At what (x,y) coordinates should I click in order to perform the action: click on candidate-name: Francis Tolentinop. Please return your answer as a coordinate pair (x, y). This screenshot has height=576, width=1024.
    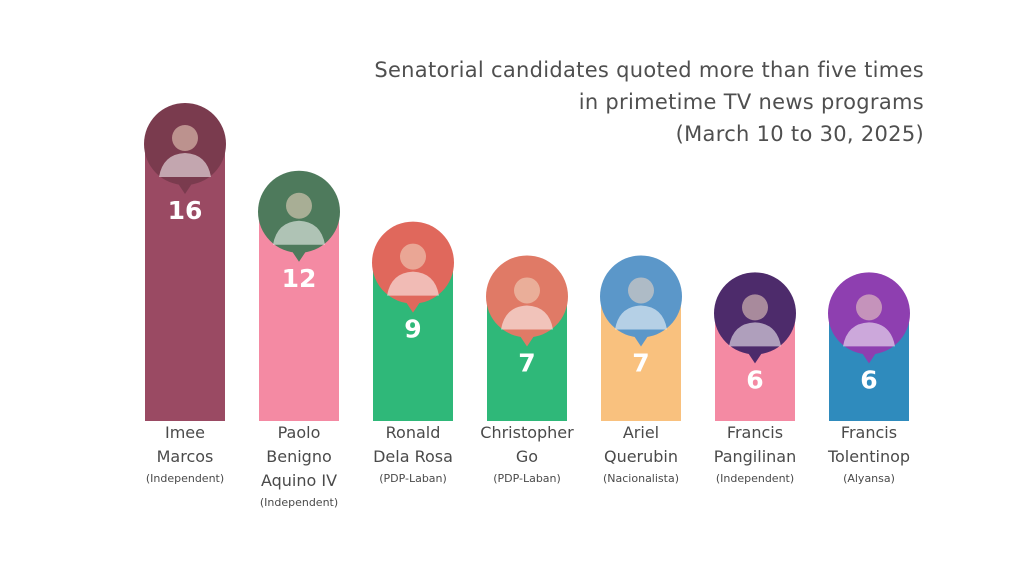
    Looking at the image, I should click on (869, 445).